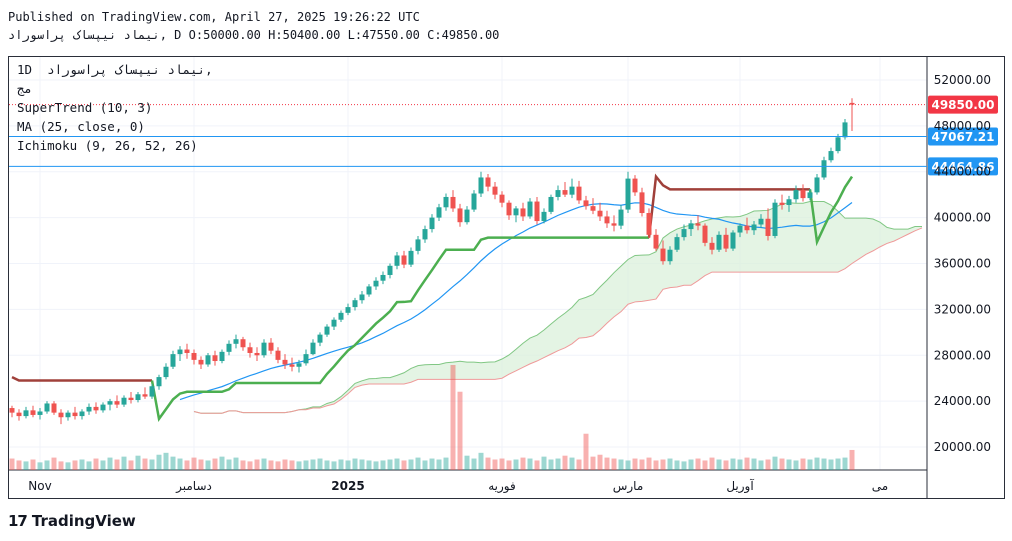 The image size is (1012, 541). Describe the element at coordinates (831, 211) in the screenshot. I see `supertrend-up-line` at that location.